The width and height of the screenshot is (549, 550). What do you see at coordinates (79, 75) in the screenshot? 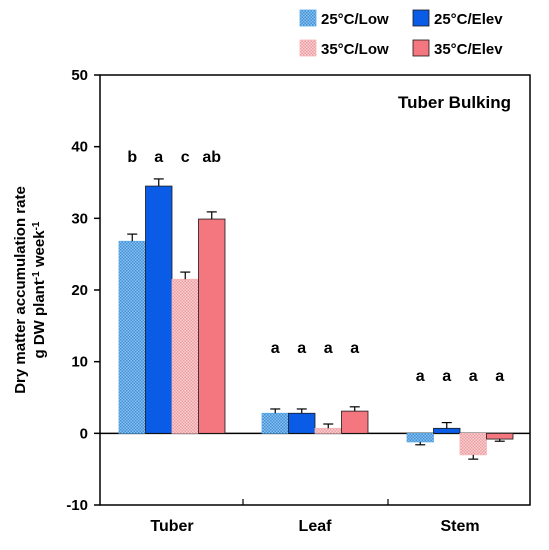
I see `y-tick-label: 50` at bounding box center [79, 75].